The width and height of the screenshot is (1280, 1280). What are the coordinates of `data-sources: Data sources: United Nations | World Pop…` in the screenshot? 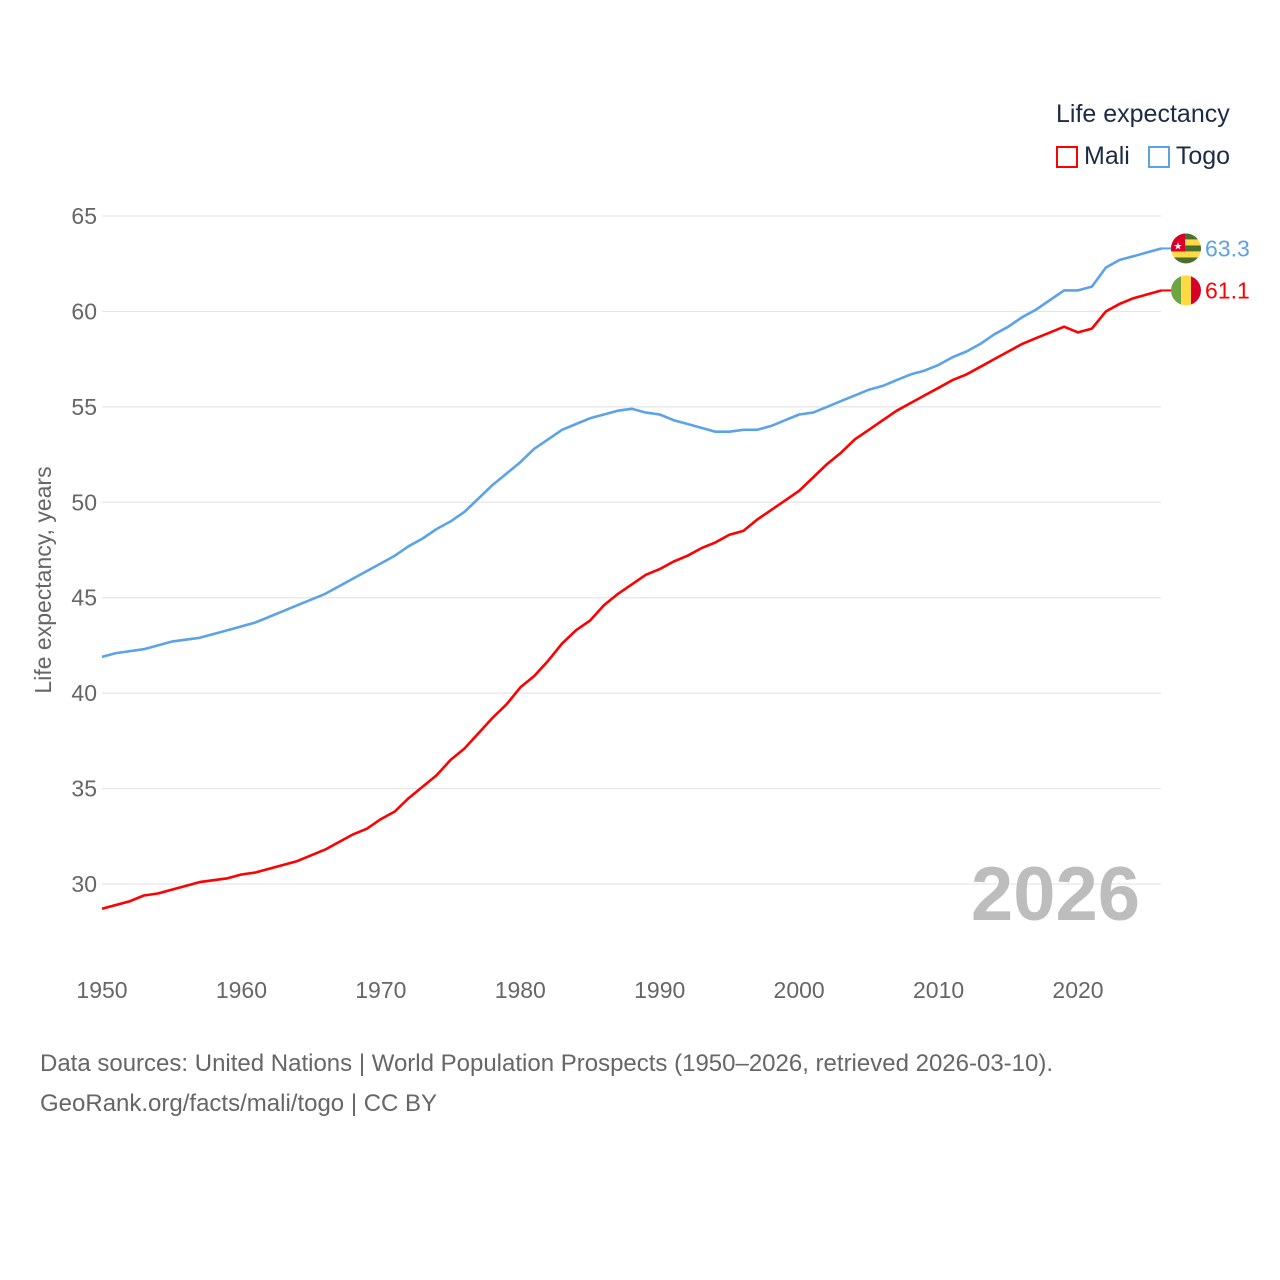 It's located at (547, 1063).